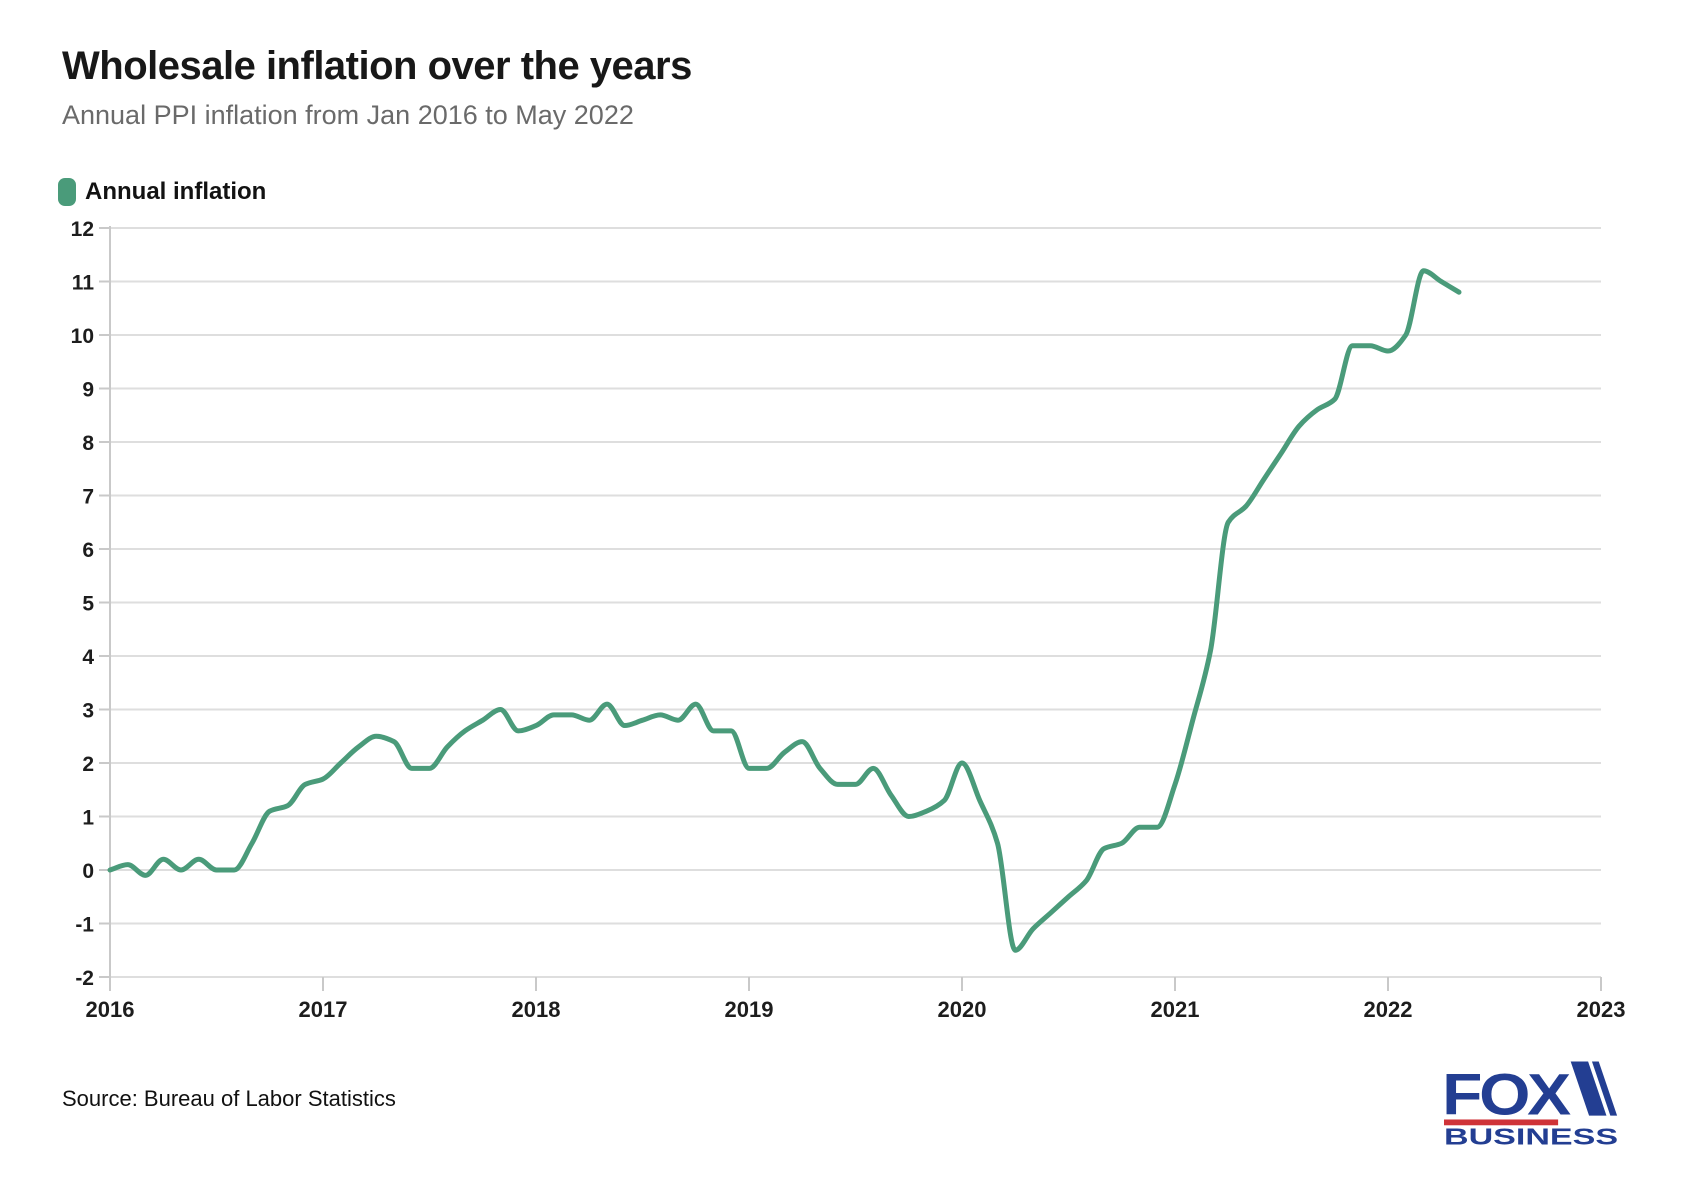  What do you see at coordinates (88, 443) in the screenshot?
I see `y-axis-label-8: 8` at bounding box center [88, 443].